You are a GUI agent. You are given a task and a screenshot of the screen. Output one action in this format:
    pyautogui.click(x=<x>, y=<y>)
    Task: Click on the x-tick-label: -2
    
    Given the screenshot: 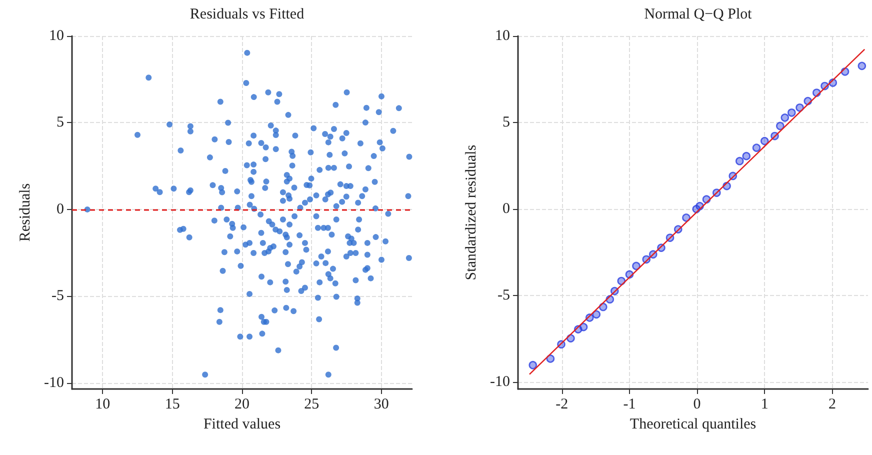 What is the action you would take?
    pyautogui.click(x=562, y=404)
    